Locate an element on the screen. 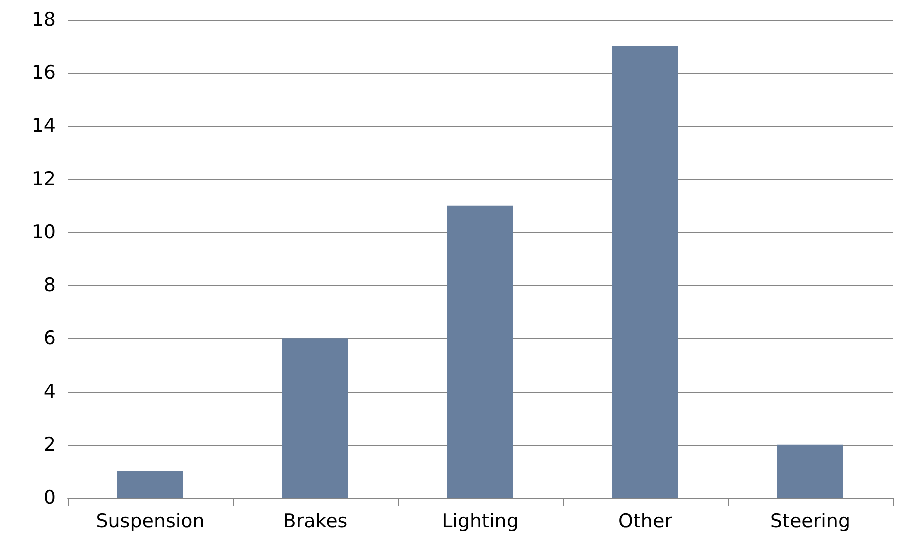 The height and width of the screenshot is (552, 911). y-tick-label: 8 is located at coordinates (50, 285).